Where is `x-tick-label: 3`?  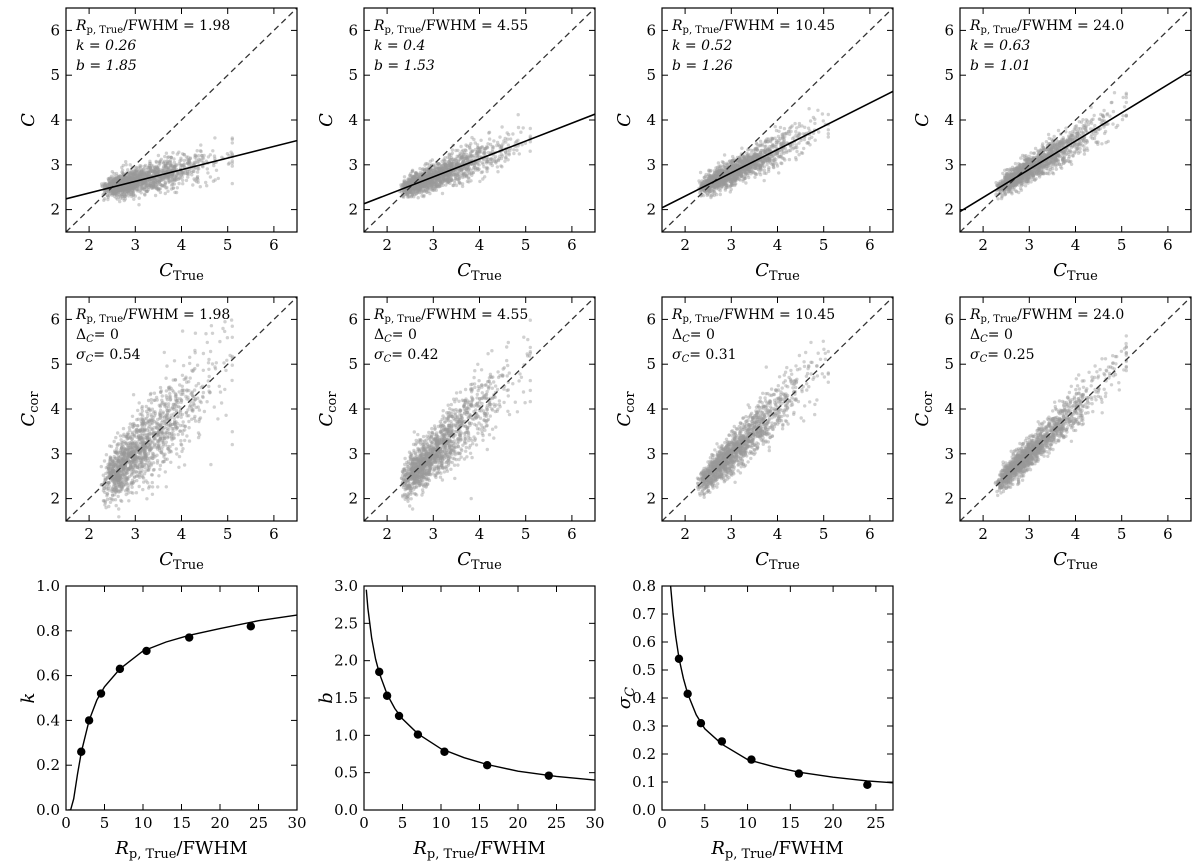 x-tick-label: 3 is located at coordinates (732, 245).